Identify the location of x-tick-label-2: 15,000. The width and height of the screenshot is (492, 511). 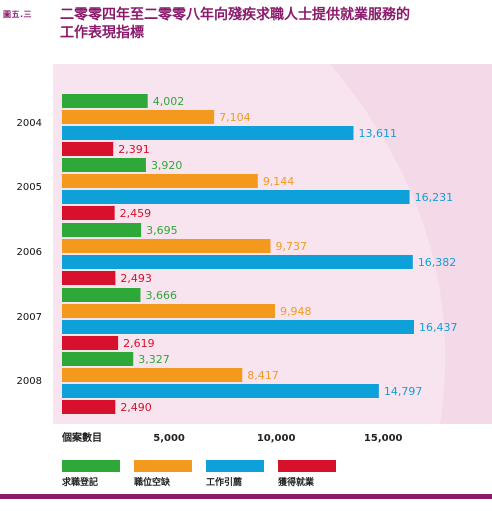
(383, 438).